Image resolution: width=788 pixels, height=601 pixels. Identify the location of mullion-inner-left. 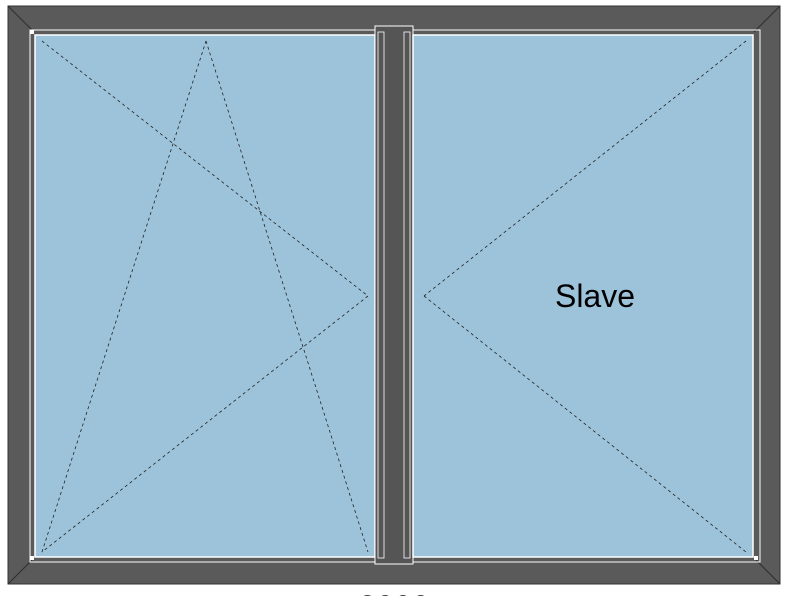
(381, 295).